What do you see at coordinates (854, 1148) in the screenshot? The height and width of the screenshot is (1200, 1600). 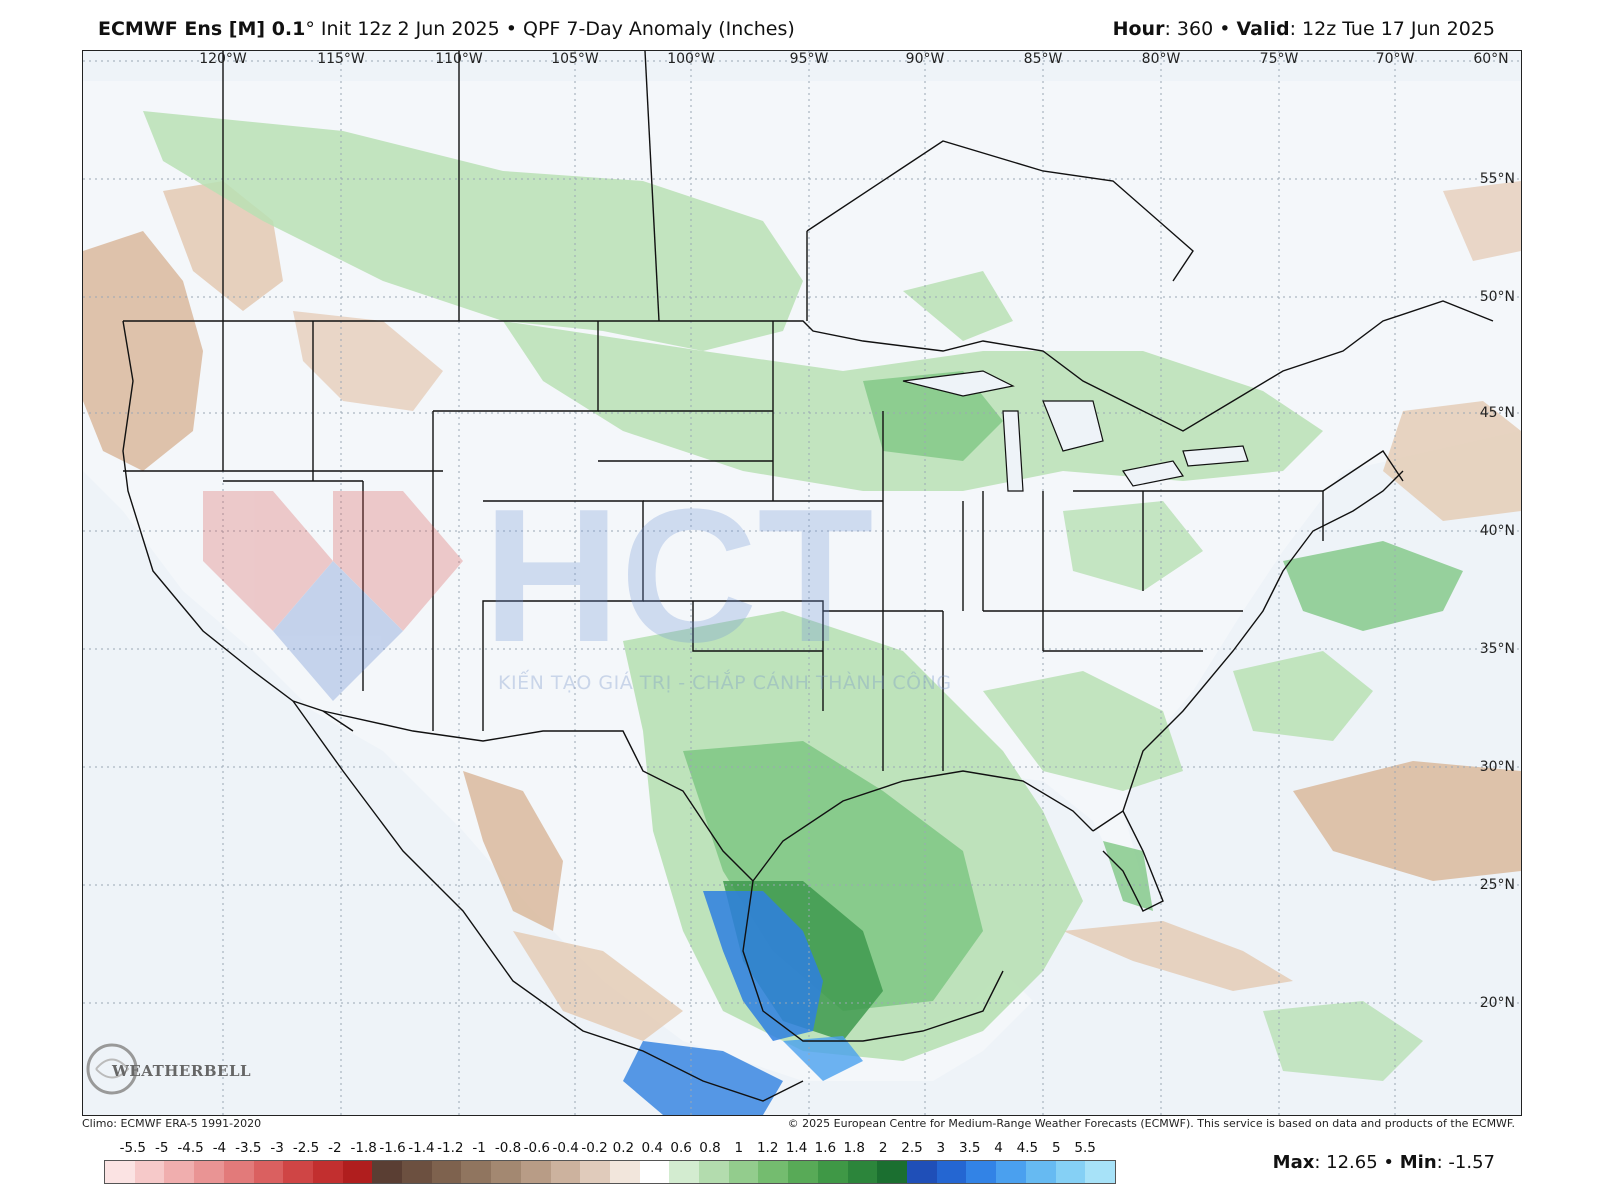 I see `colorbar-tick-label: 1.8` at bounding box center [854, 1148].